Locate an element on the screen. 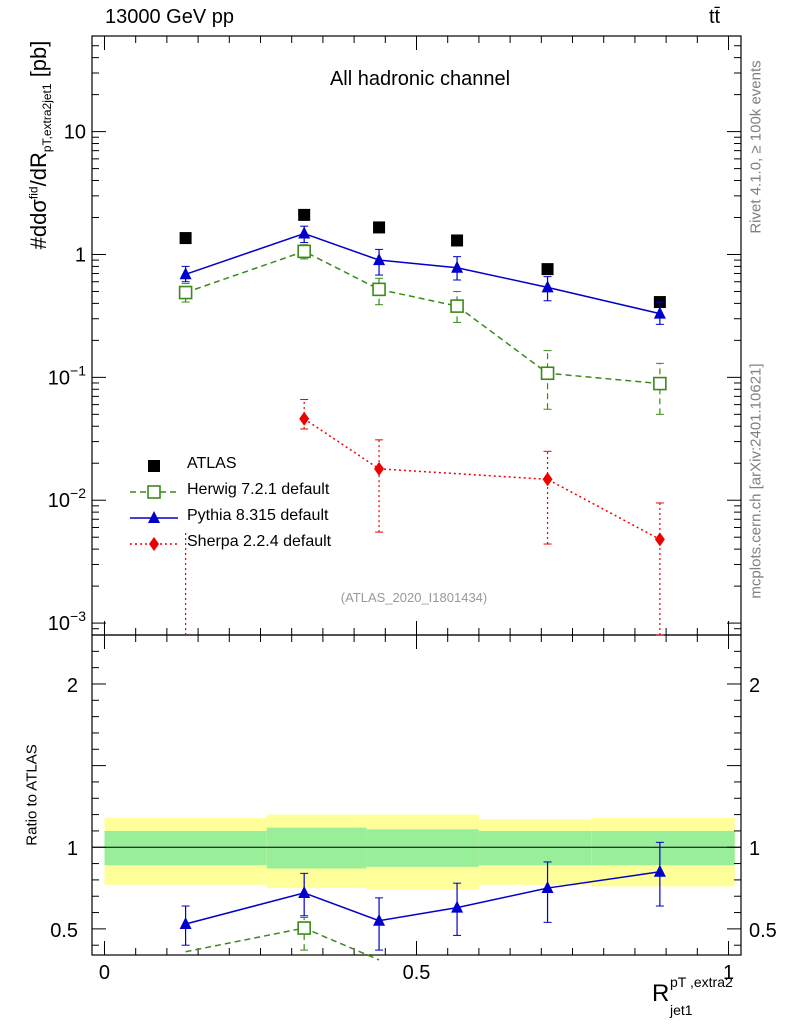 The height and width of the screenshot is (1024, 786). series-herwig is located at coordinates (422, 329).